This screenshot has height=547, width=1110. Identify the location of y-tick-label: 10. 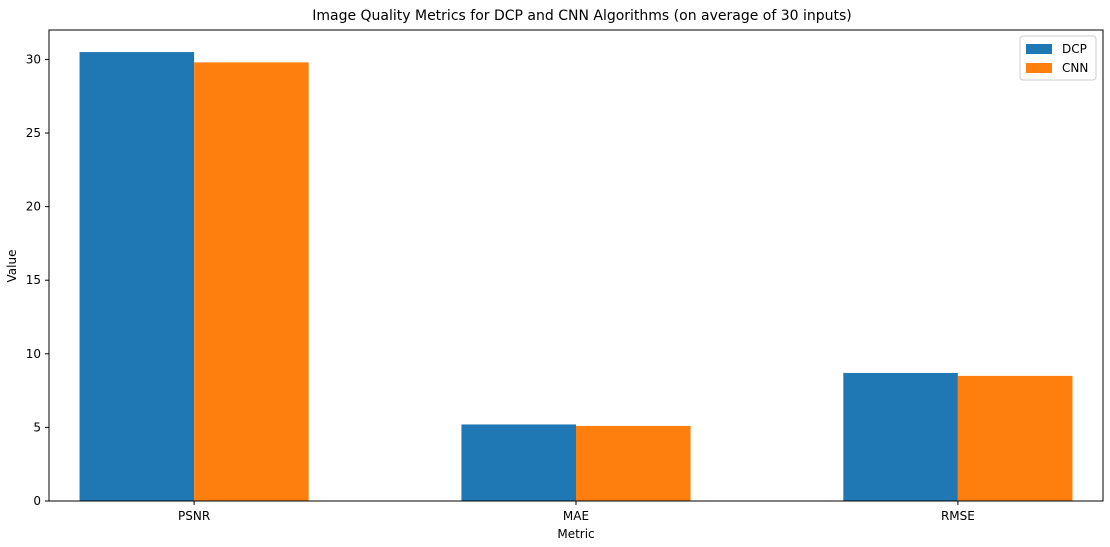
(33, 354).